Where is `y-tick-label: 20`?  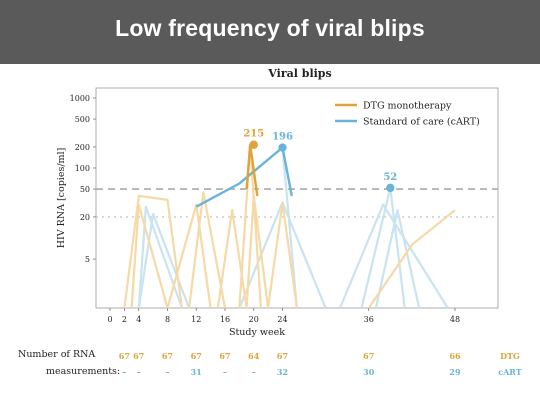 y-tick-label: 20 is located at coordinates (85, 217).